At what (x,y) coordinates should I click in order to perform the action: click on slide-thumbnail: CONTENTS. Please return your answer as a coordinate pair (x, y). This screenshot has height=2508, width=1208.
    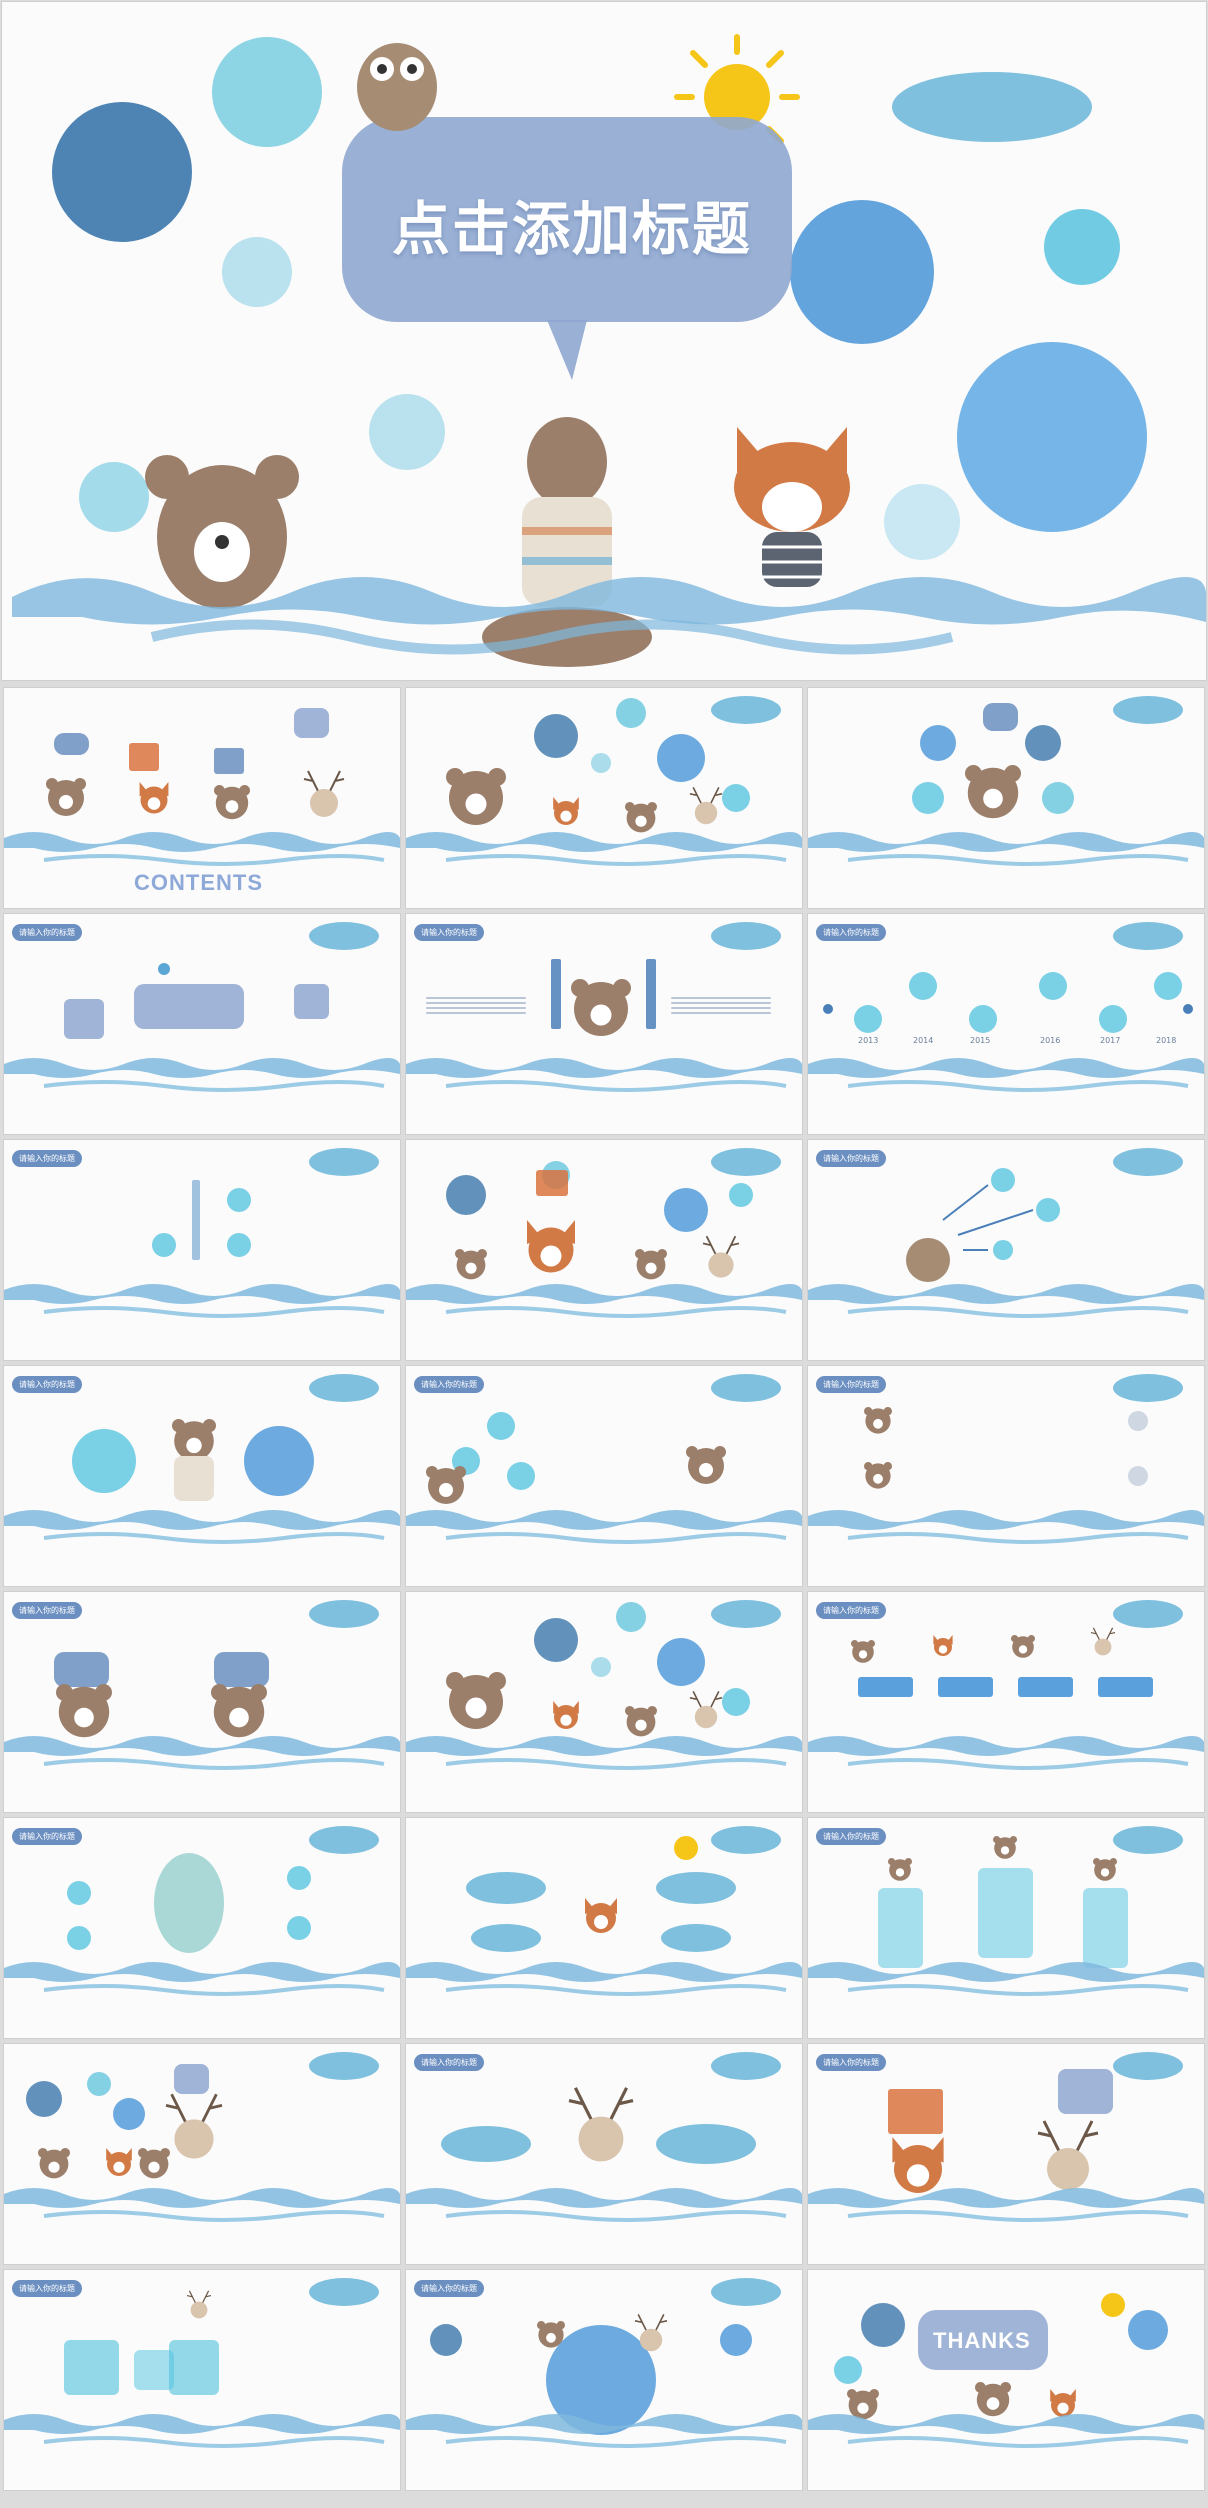
    Looking at the image, I should click on (202, 798).